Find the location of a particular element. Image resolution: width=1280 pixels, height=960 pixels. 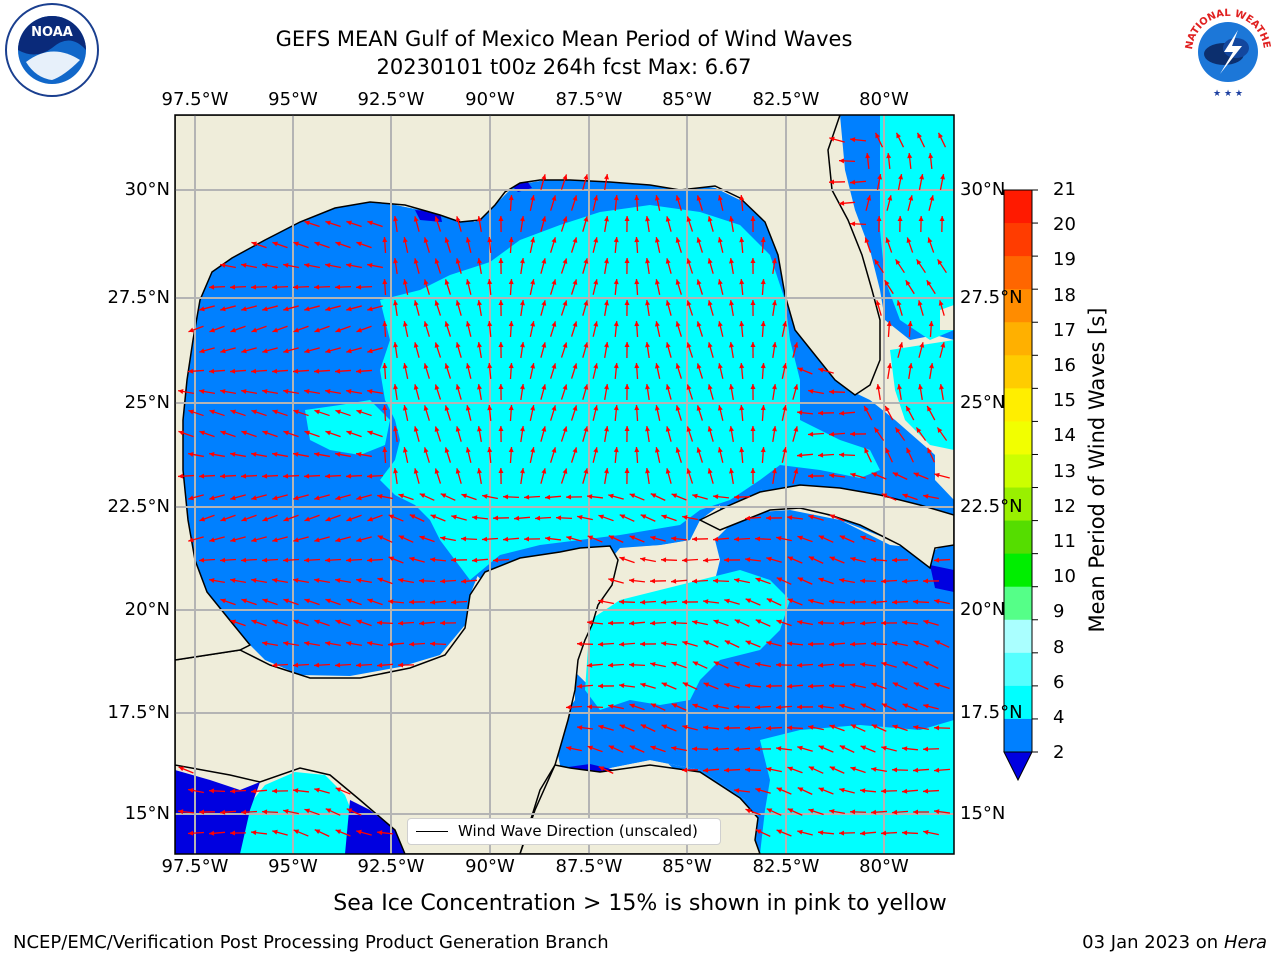

colorbar is located at coordinates (1020, 485).